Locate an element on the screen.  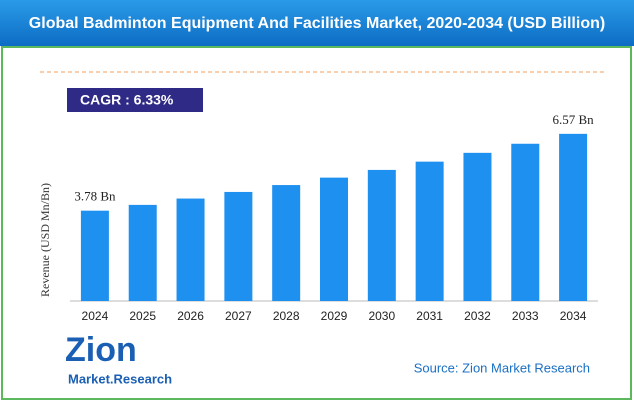
x-tick-label: 2025 is located at coordinates (142, 316).